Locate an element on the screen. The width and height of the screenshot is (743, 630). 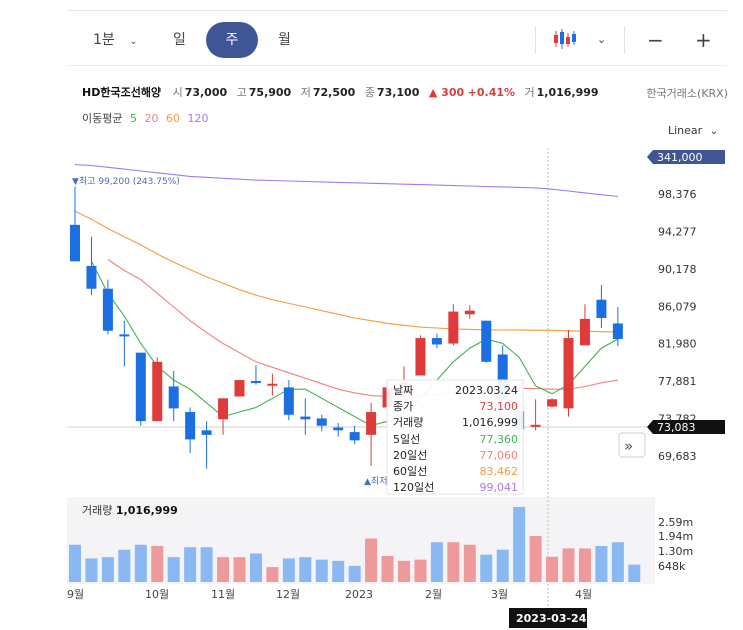
current-price-badge: 73,083 is located at coordinates (686, 427).